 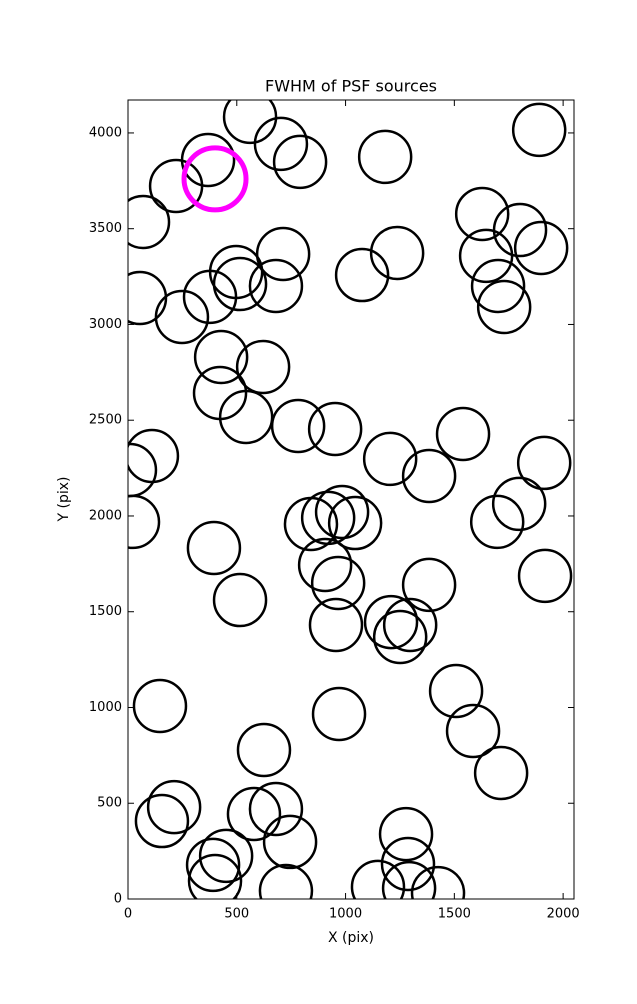 I want to click on y-tick-label: 1000, so click(x=105, y=707).